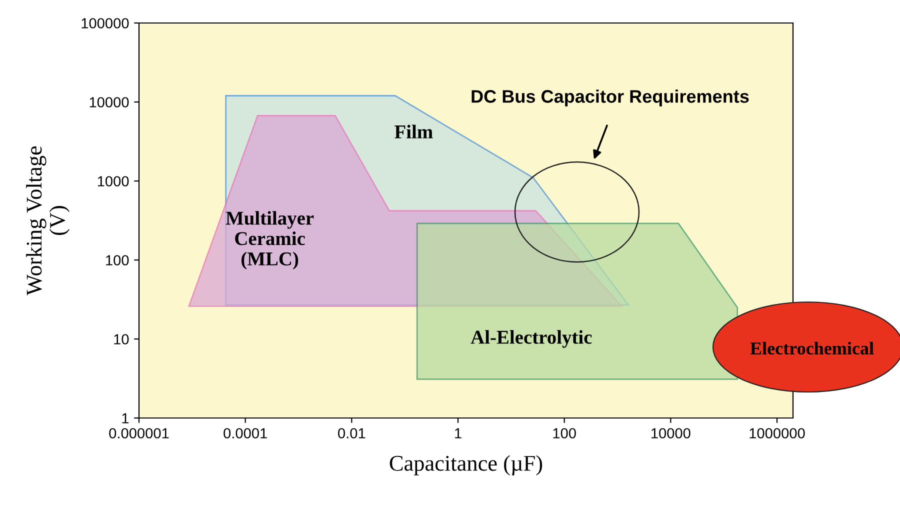 Image resolution: width=900 pixels, height=510 pixels. What do you see at coordinates (812, 348) in the screenshot?
I see `annotation: Electrochemical` at bounding box center [812, 348].